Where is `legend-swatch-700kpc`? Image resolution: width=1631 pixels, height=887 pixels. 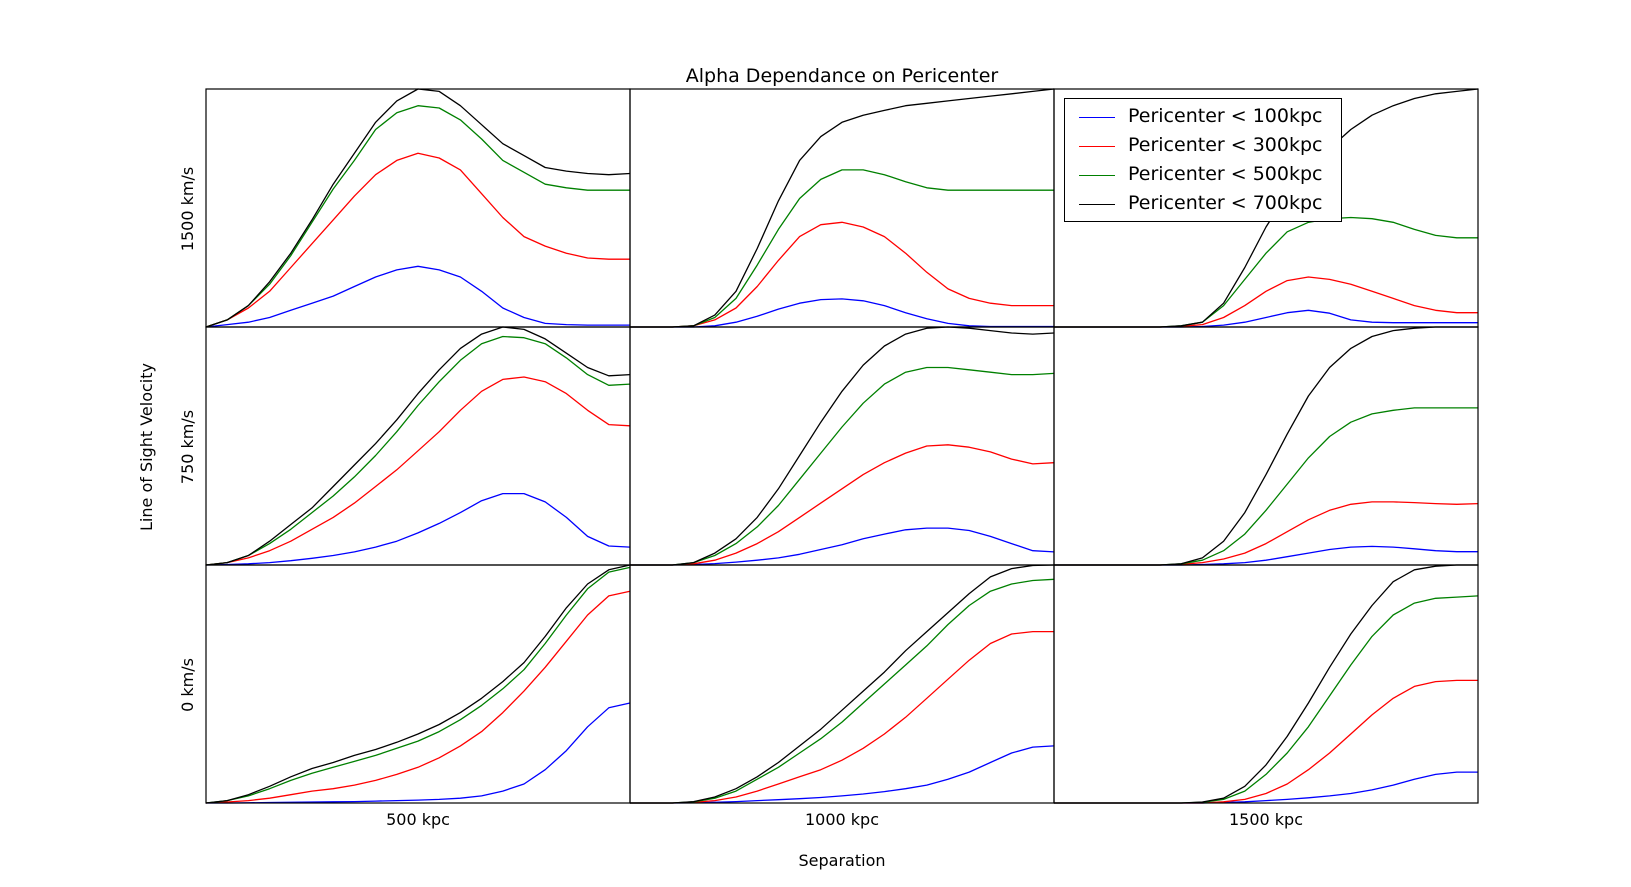
legend-swatch-700kpc is located at coordinates (1097, 204).